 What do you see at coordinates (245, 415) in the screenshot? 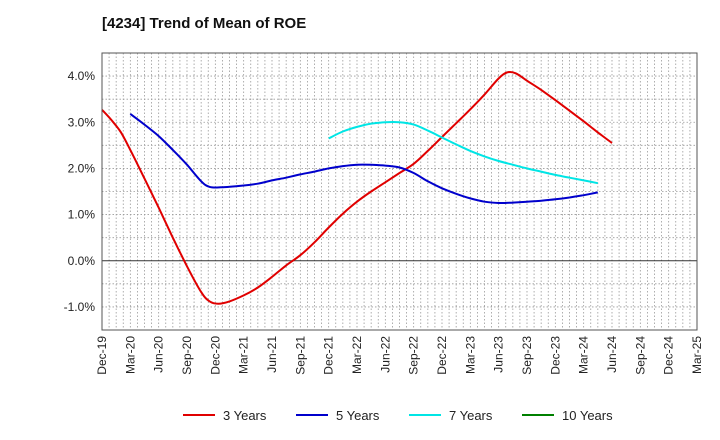
I see `legend-label-0: 3 Years` at bounding box center [245, 415].